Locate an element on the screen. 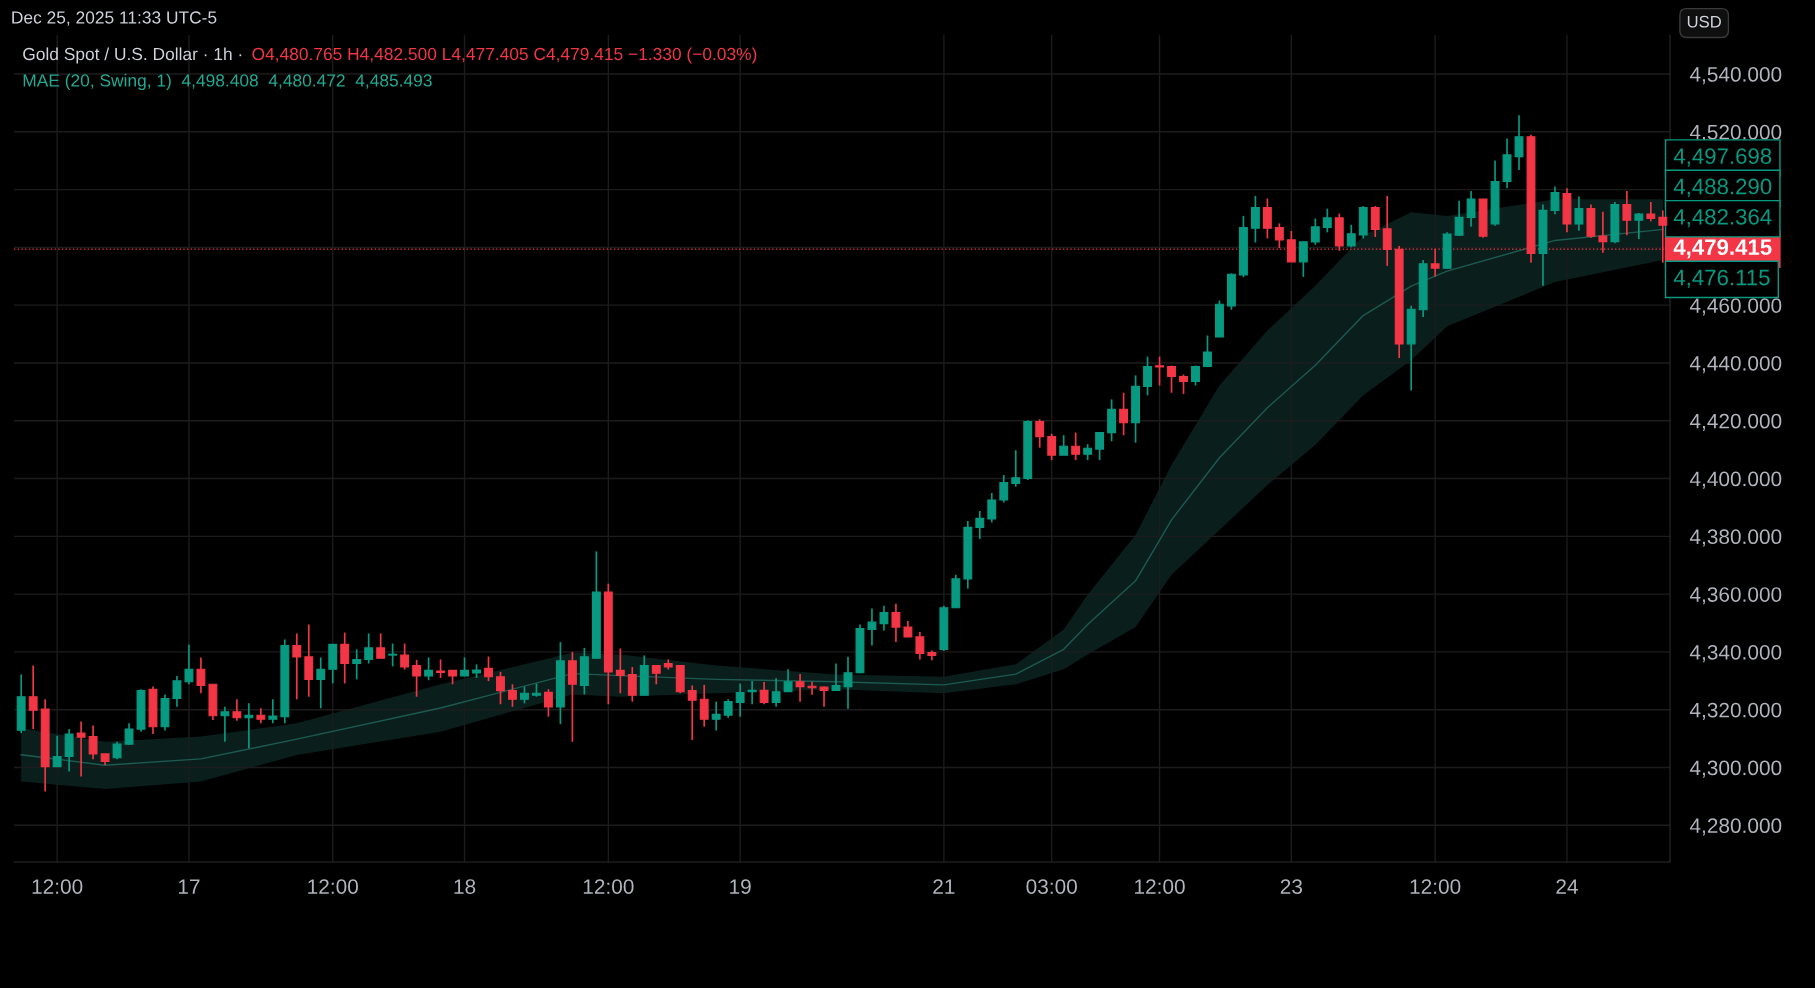 Image resolution: width=1815 pixels, height=988 pixels. text: Dec 25, 2025 11:33 UTC-5 is located at coordinates (114, 18).